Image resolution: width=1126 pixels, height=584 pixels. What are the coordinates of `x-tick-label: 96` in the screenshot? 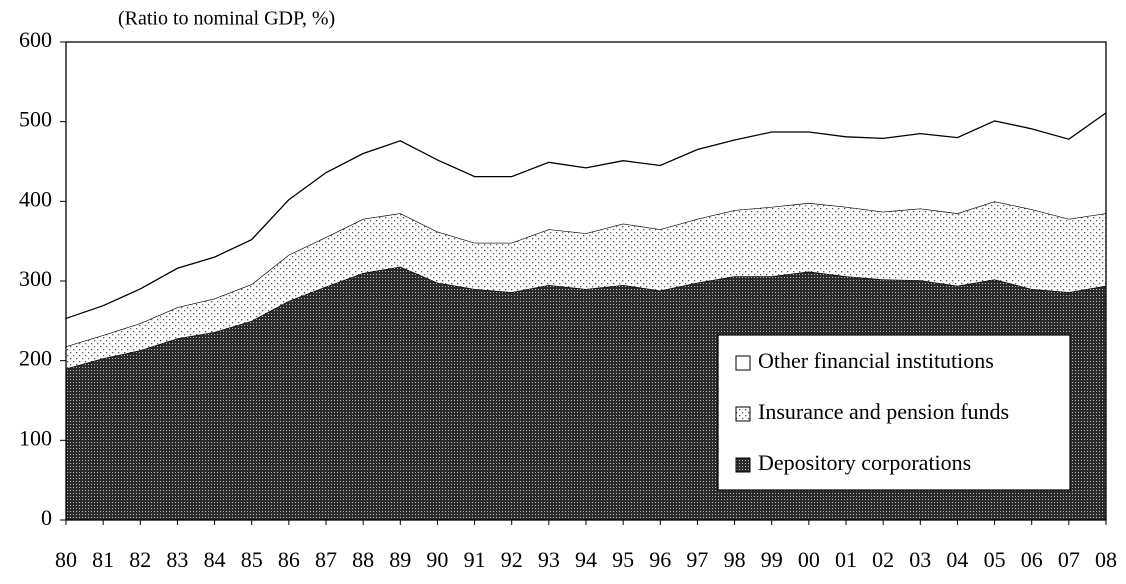 It's located at (660, 559).